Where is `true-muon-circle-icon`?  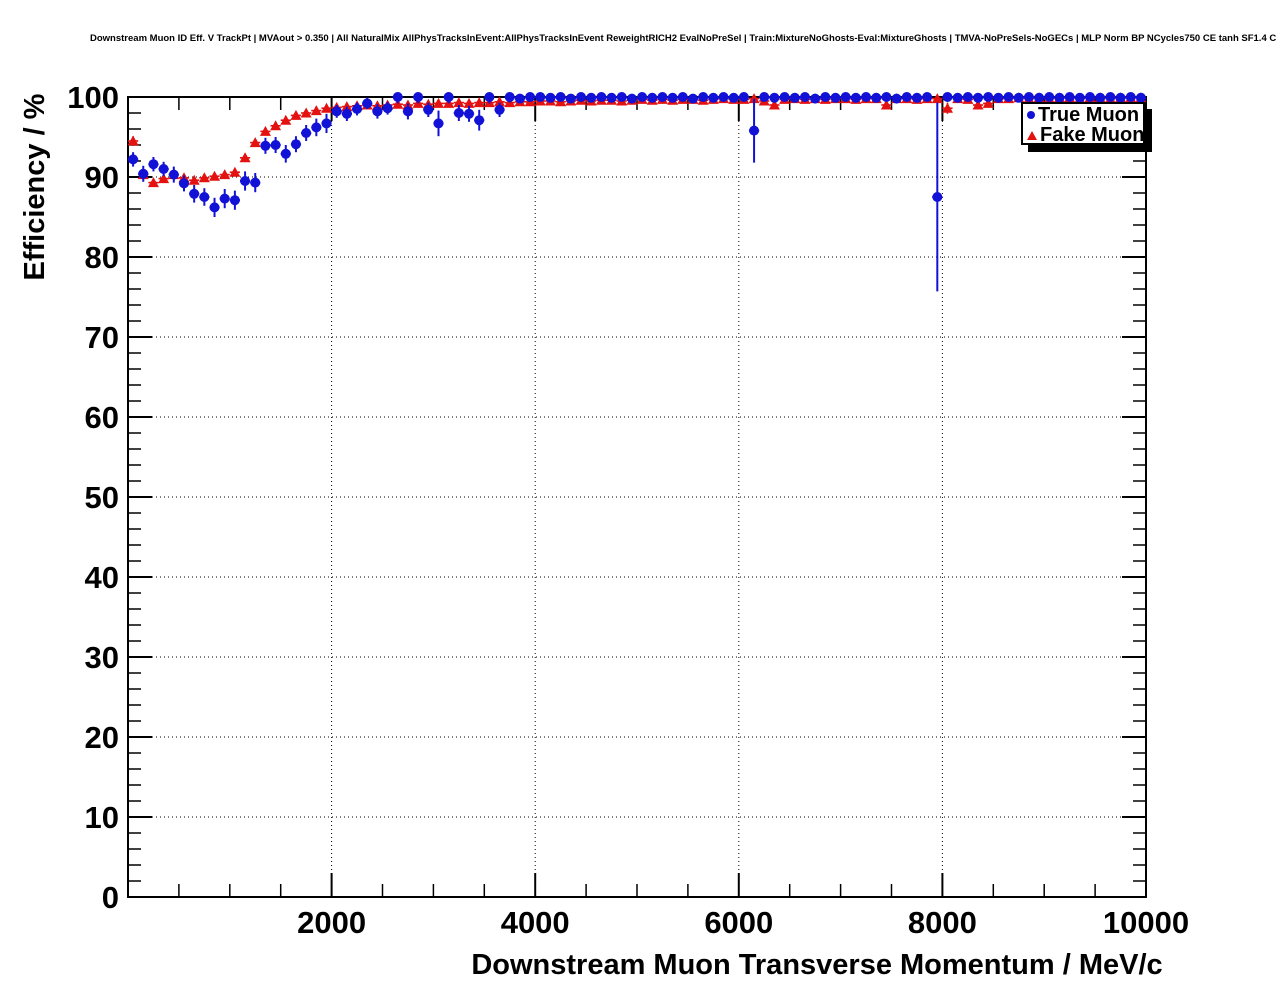 true-muon-circle-icon is located at coordinates (1031, 115).